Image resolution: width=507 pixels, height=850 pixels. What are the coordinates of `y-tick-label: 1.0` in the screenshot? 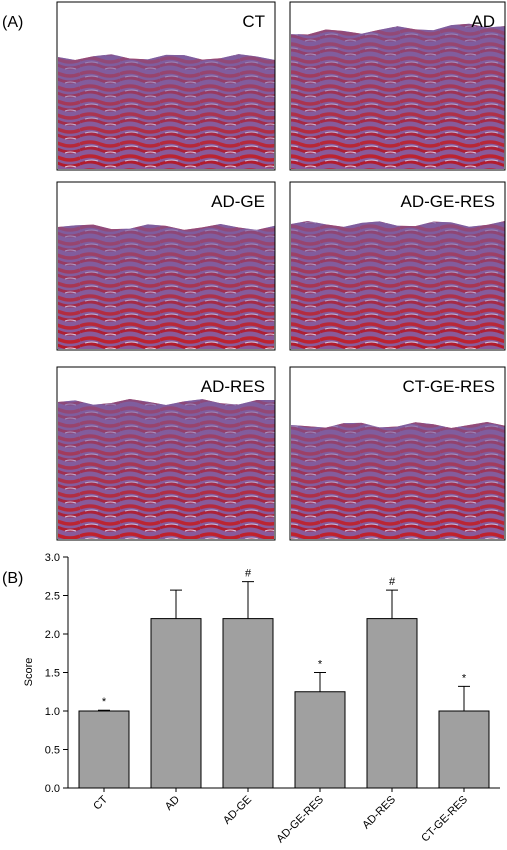 It's located at (52, 712).